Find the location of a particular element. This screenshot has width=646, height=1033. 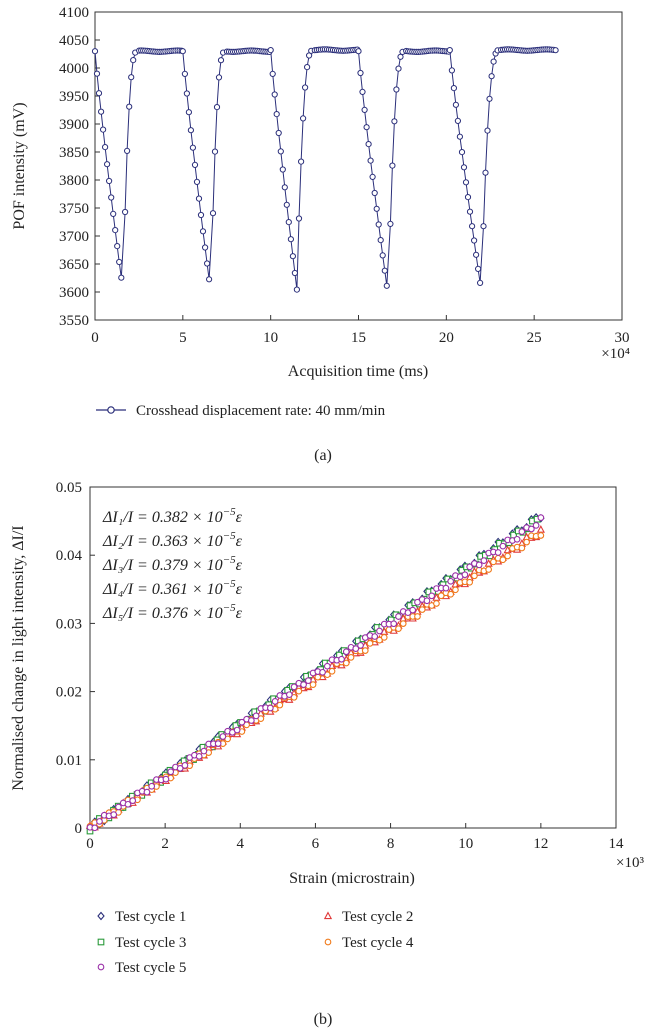

legend-a: Crosshead displacement rate: 40 mm/min is located at coordinates (241, 411).